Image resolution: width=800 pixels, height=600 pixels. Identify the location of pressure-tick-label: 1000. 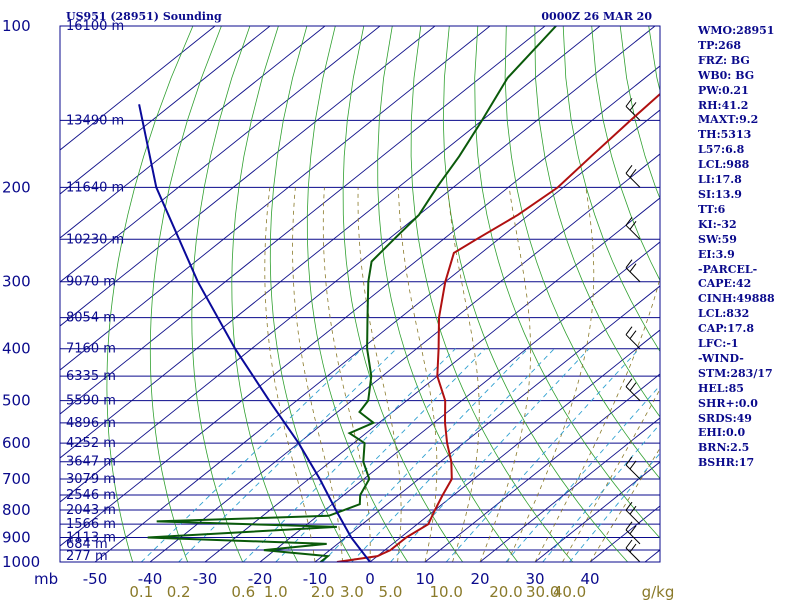
(21, 562).